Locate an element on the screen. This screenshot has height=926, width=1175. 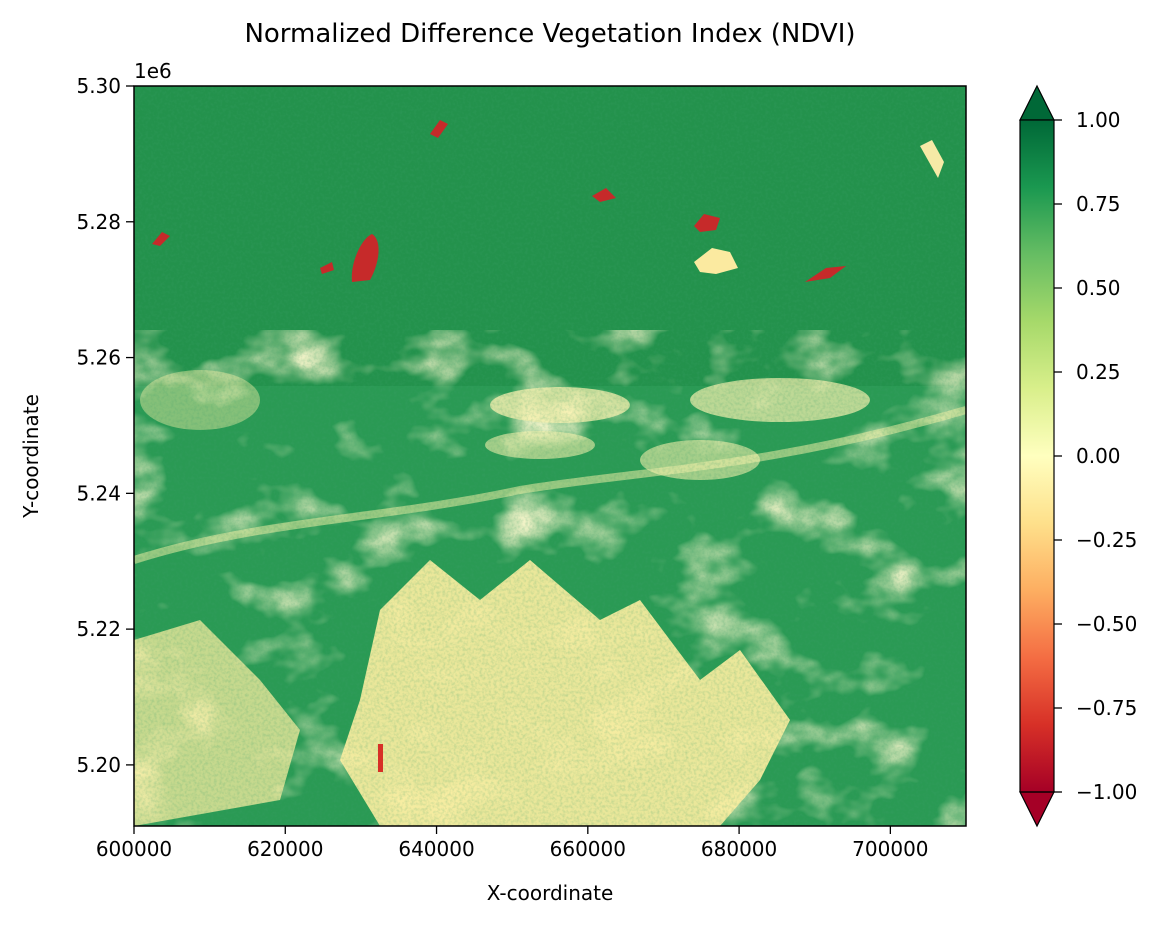
colorbar-ticks: −1.00 −0.75 −0.50 −0.25 0.00 0.25 0.50 0.75 1.00 is located at coordinates (1095, 456).